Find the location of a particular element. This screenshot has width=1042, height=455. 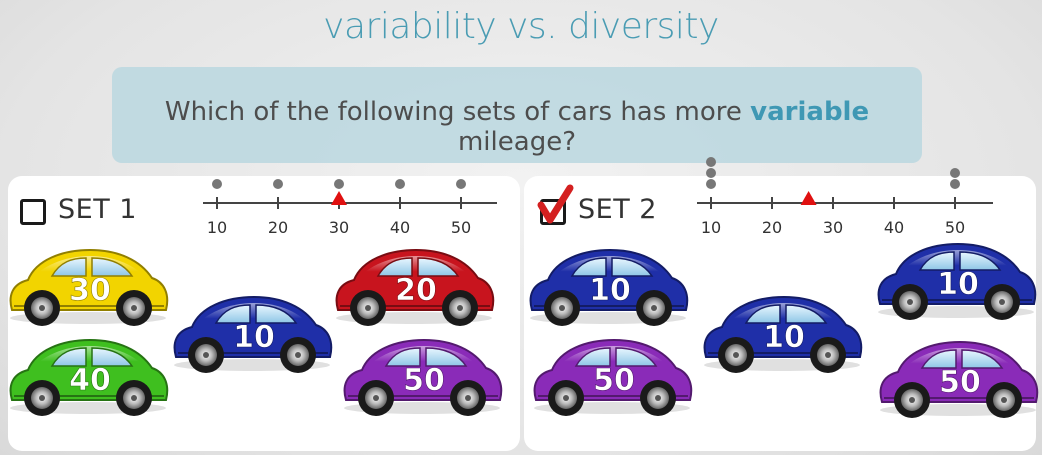

car: 20 is located at coordinates (415, 287).